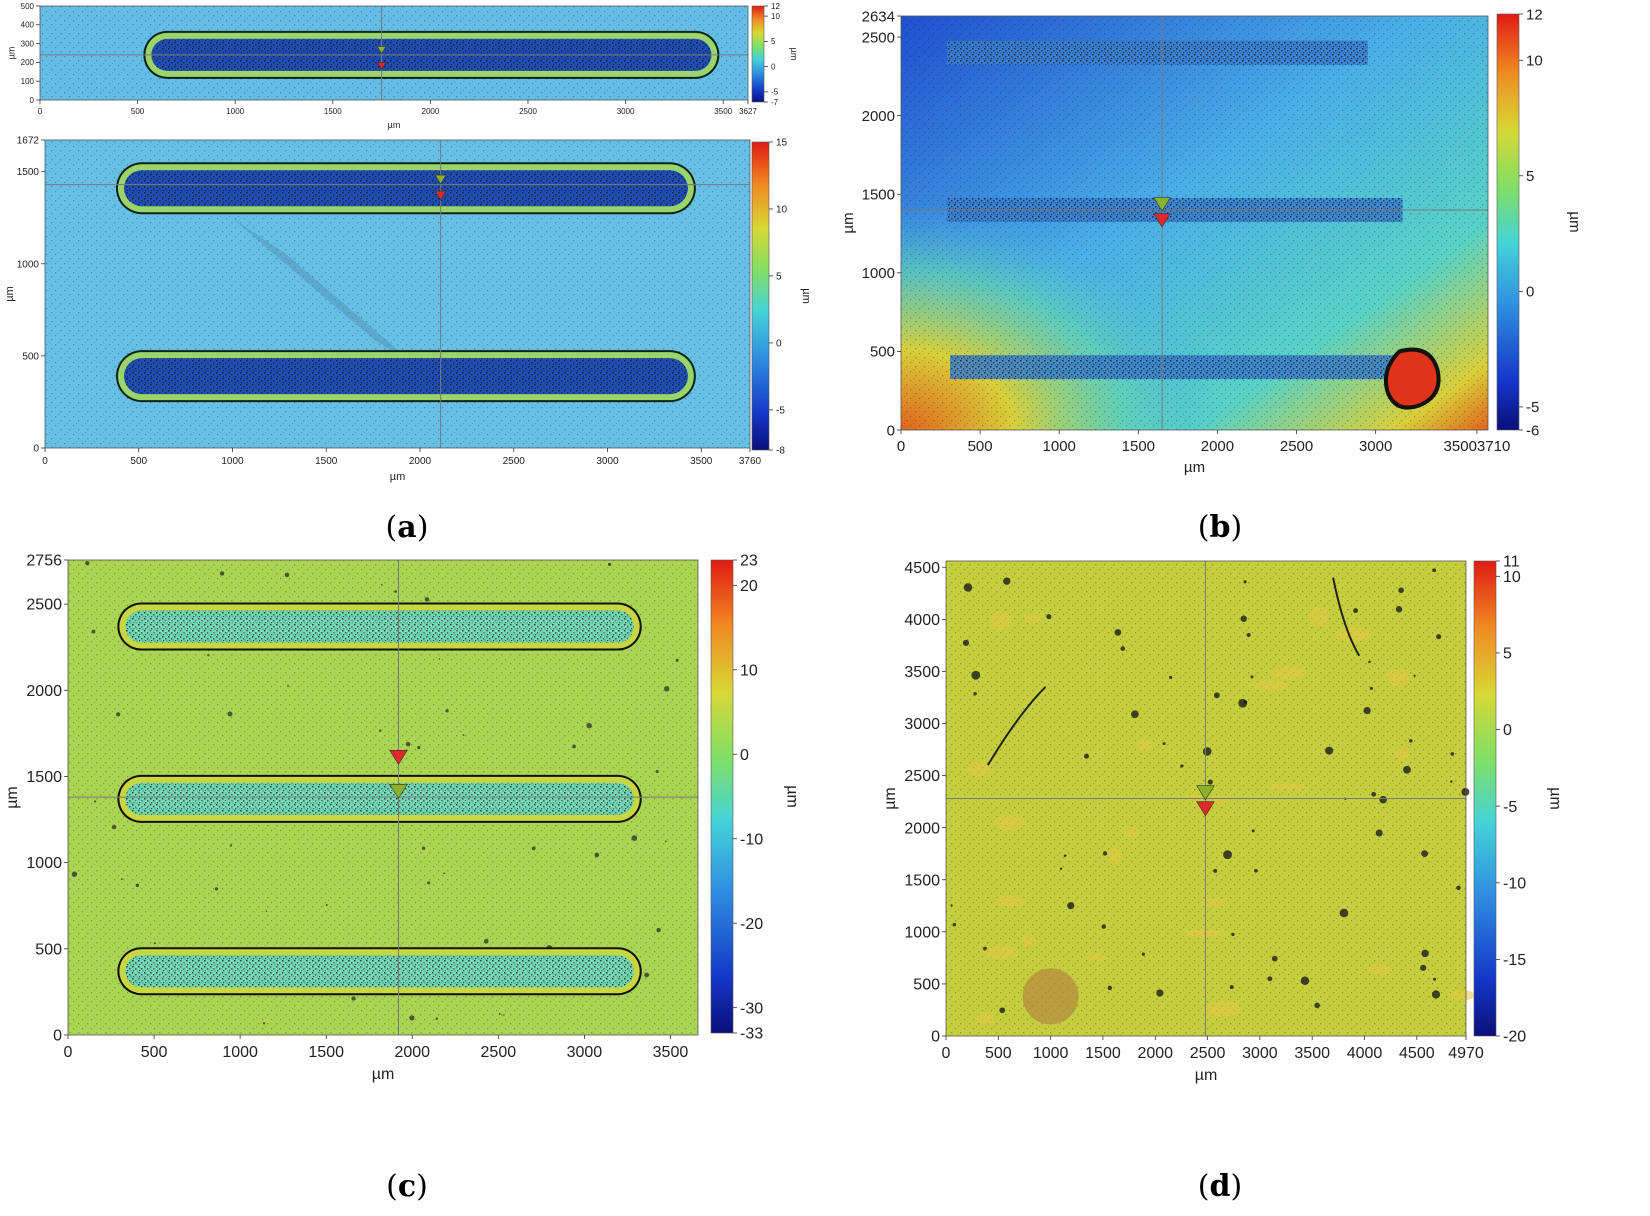 This screenshot has height=1216, width=1650. Describe the element at coordinates (1466, 1053) in the screenshot. I see `x-tick-label: 4970` at that location.